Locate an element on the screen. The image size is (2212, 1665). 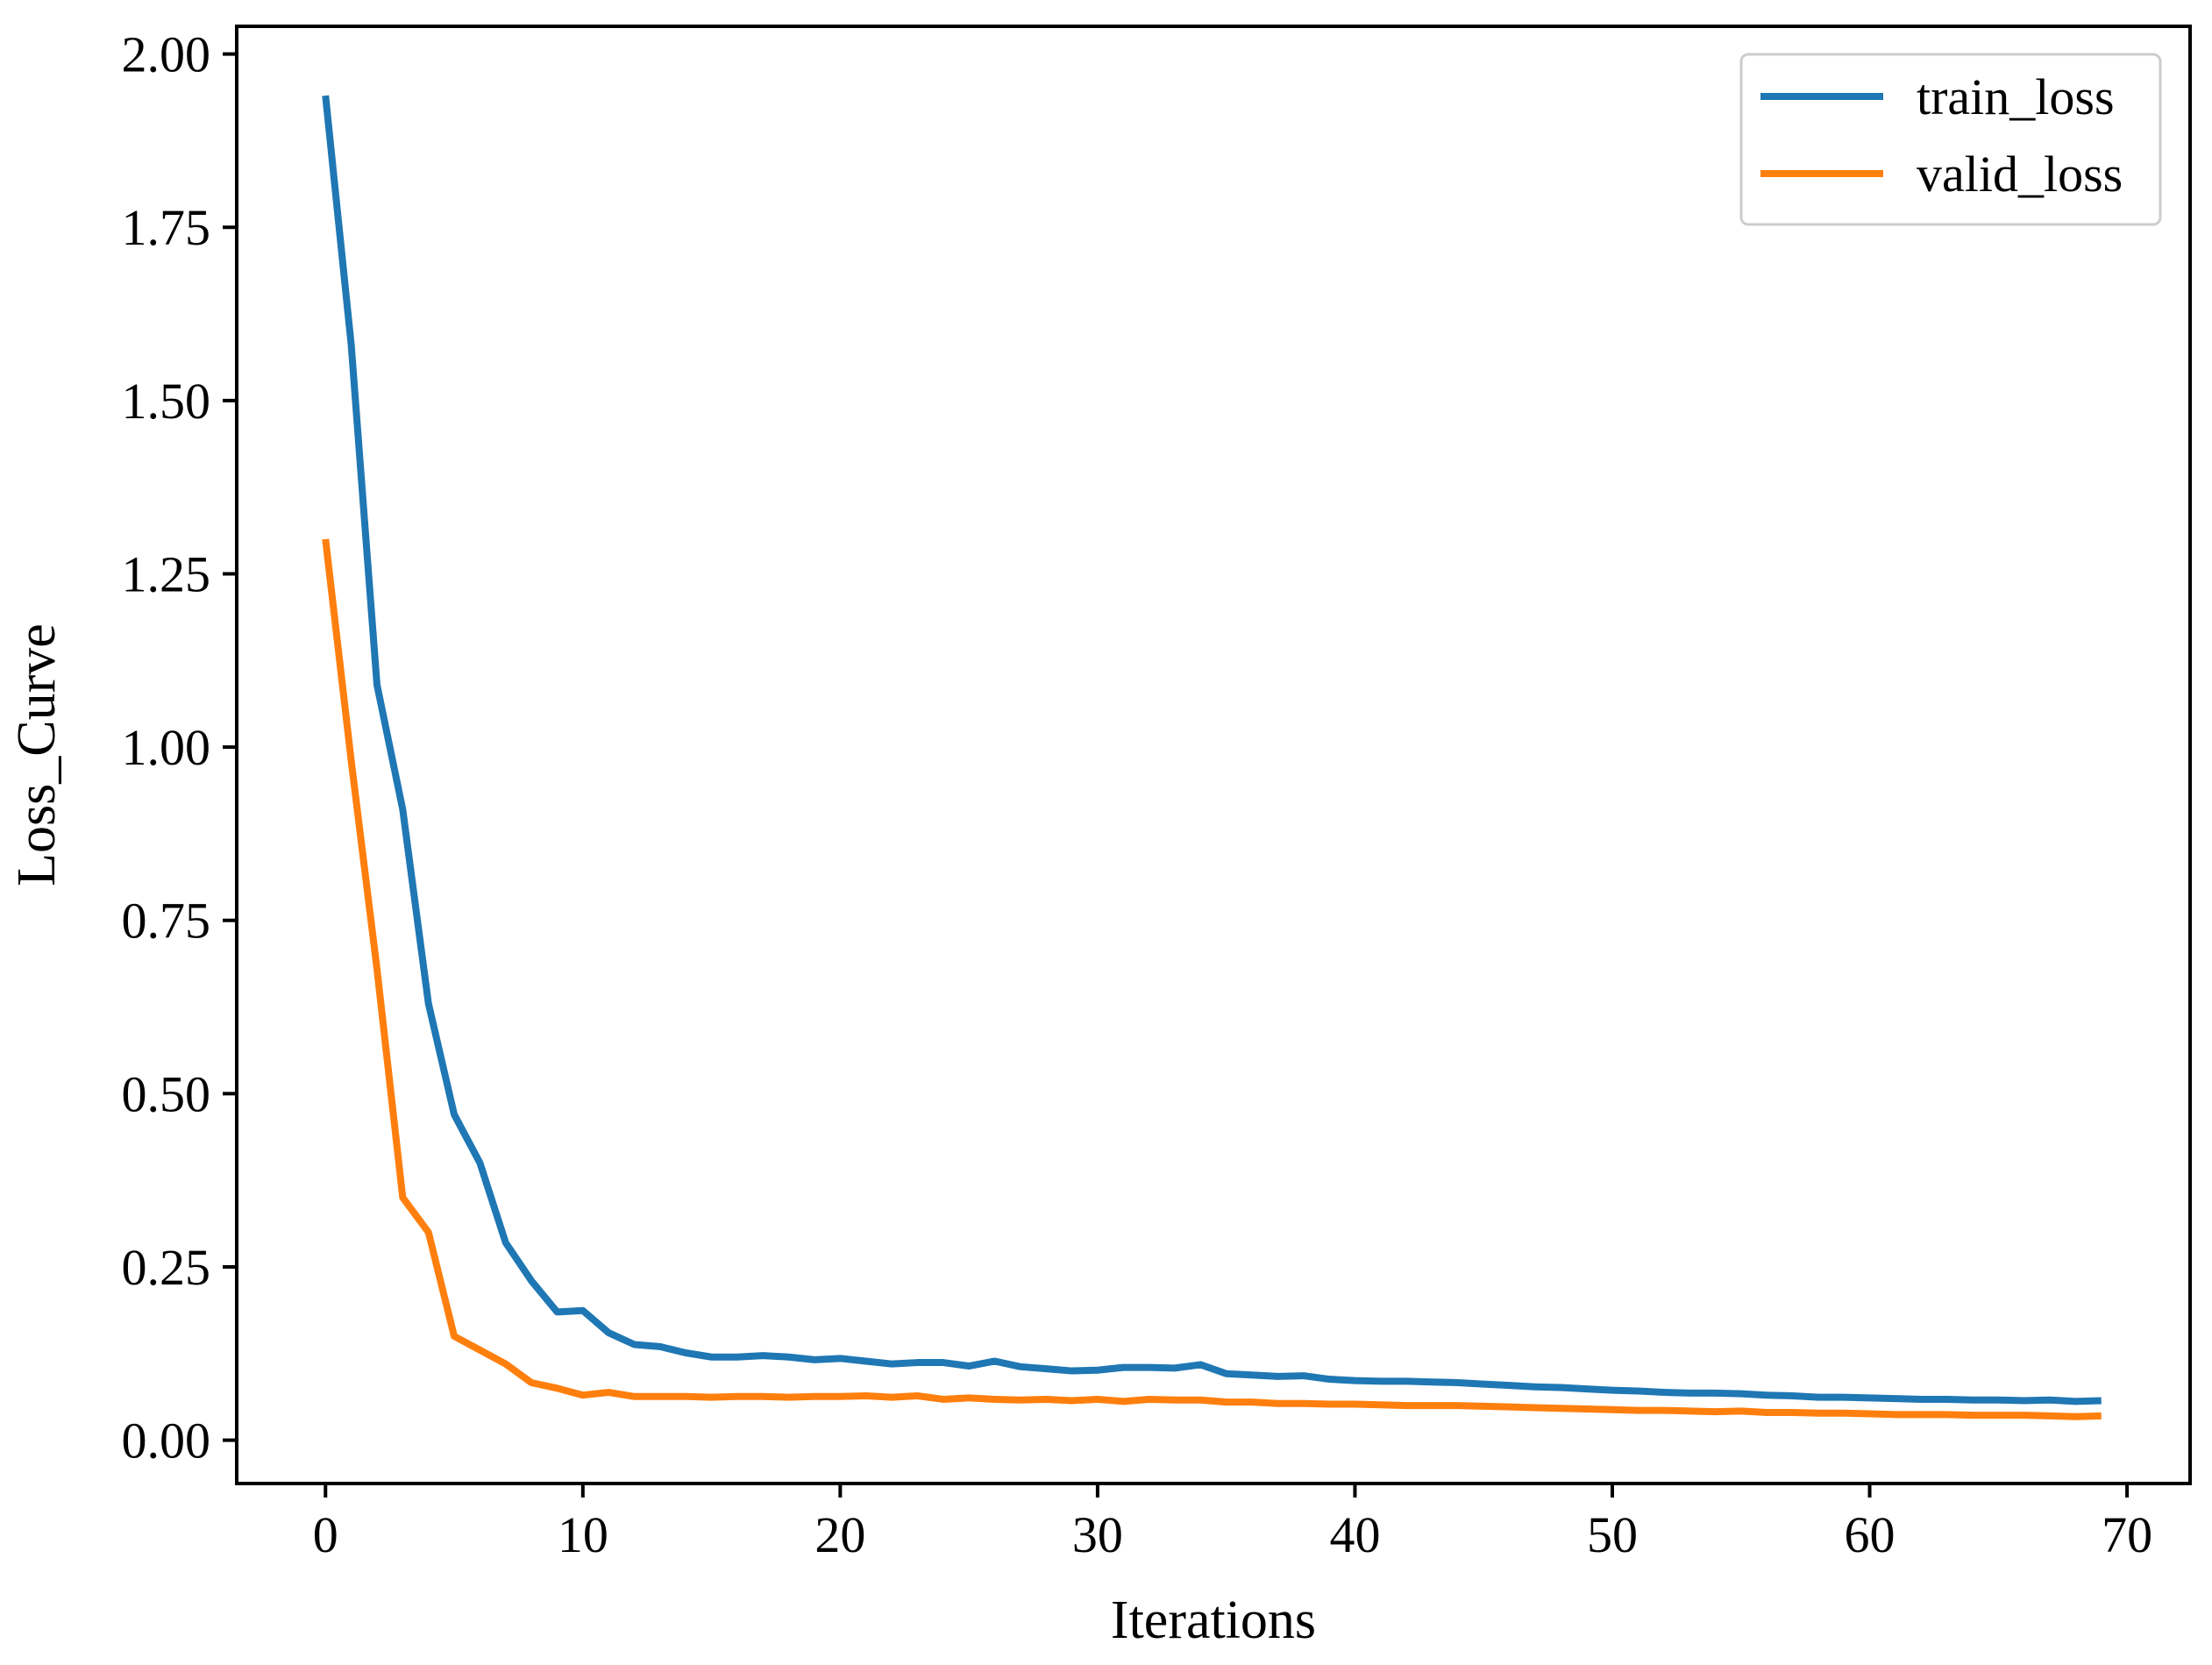
x-tick-label: 50 is located at coordinates (1612, 1534).